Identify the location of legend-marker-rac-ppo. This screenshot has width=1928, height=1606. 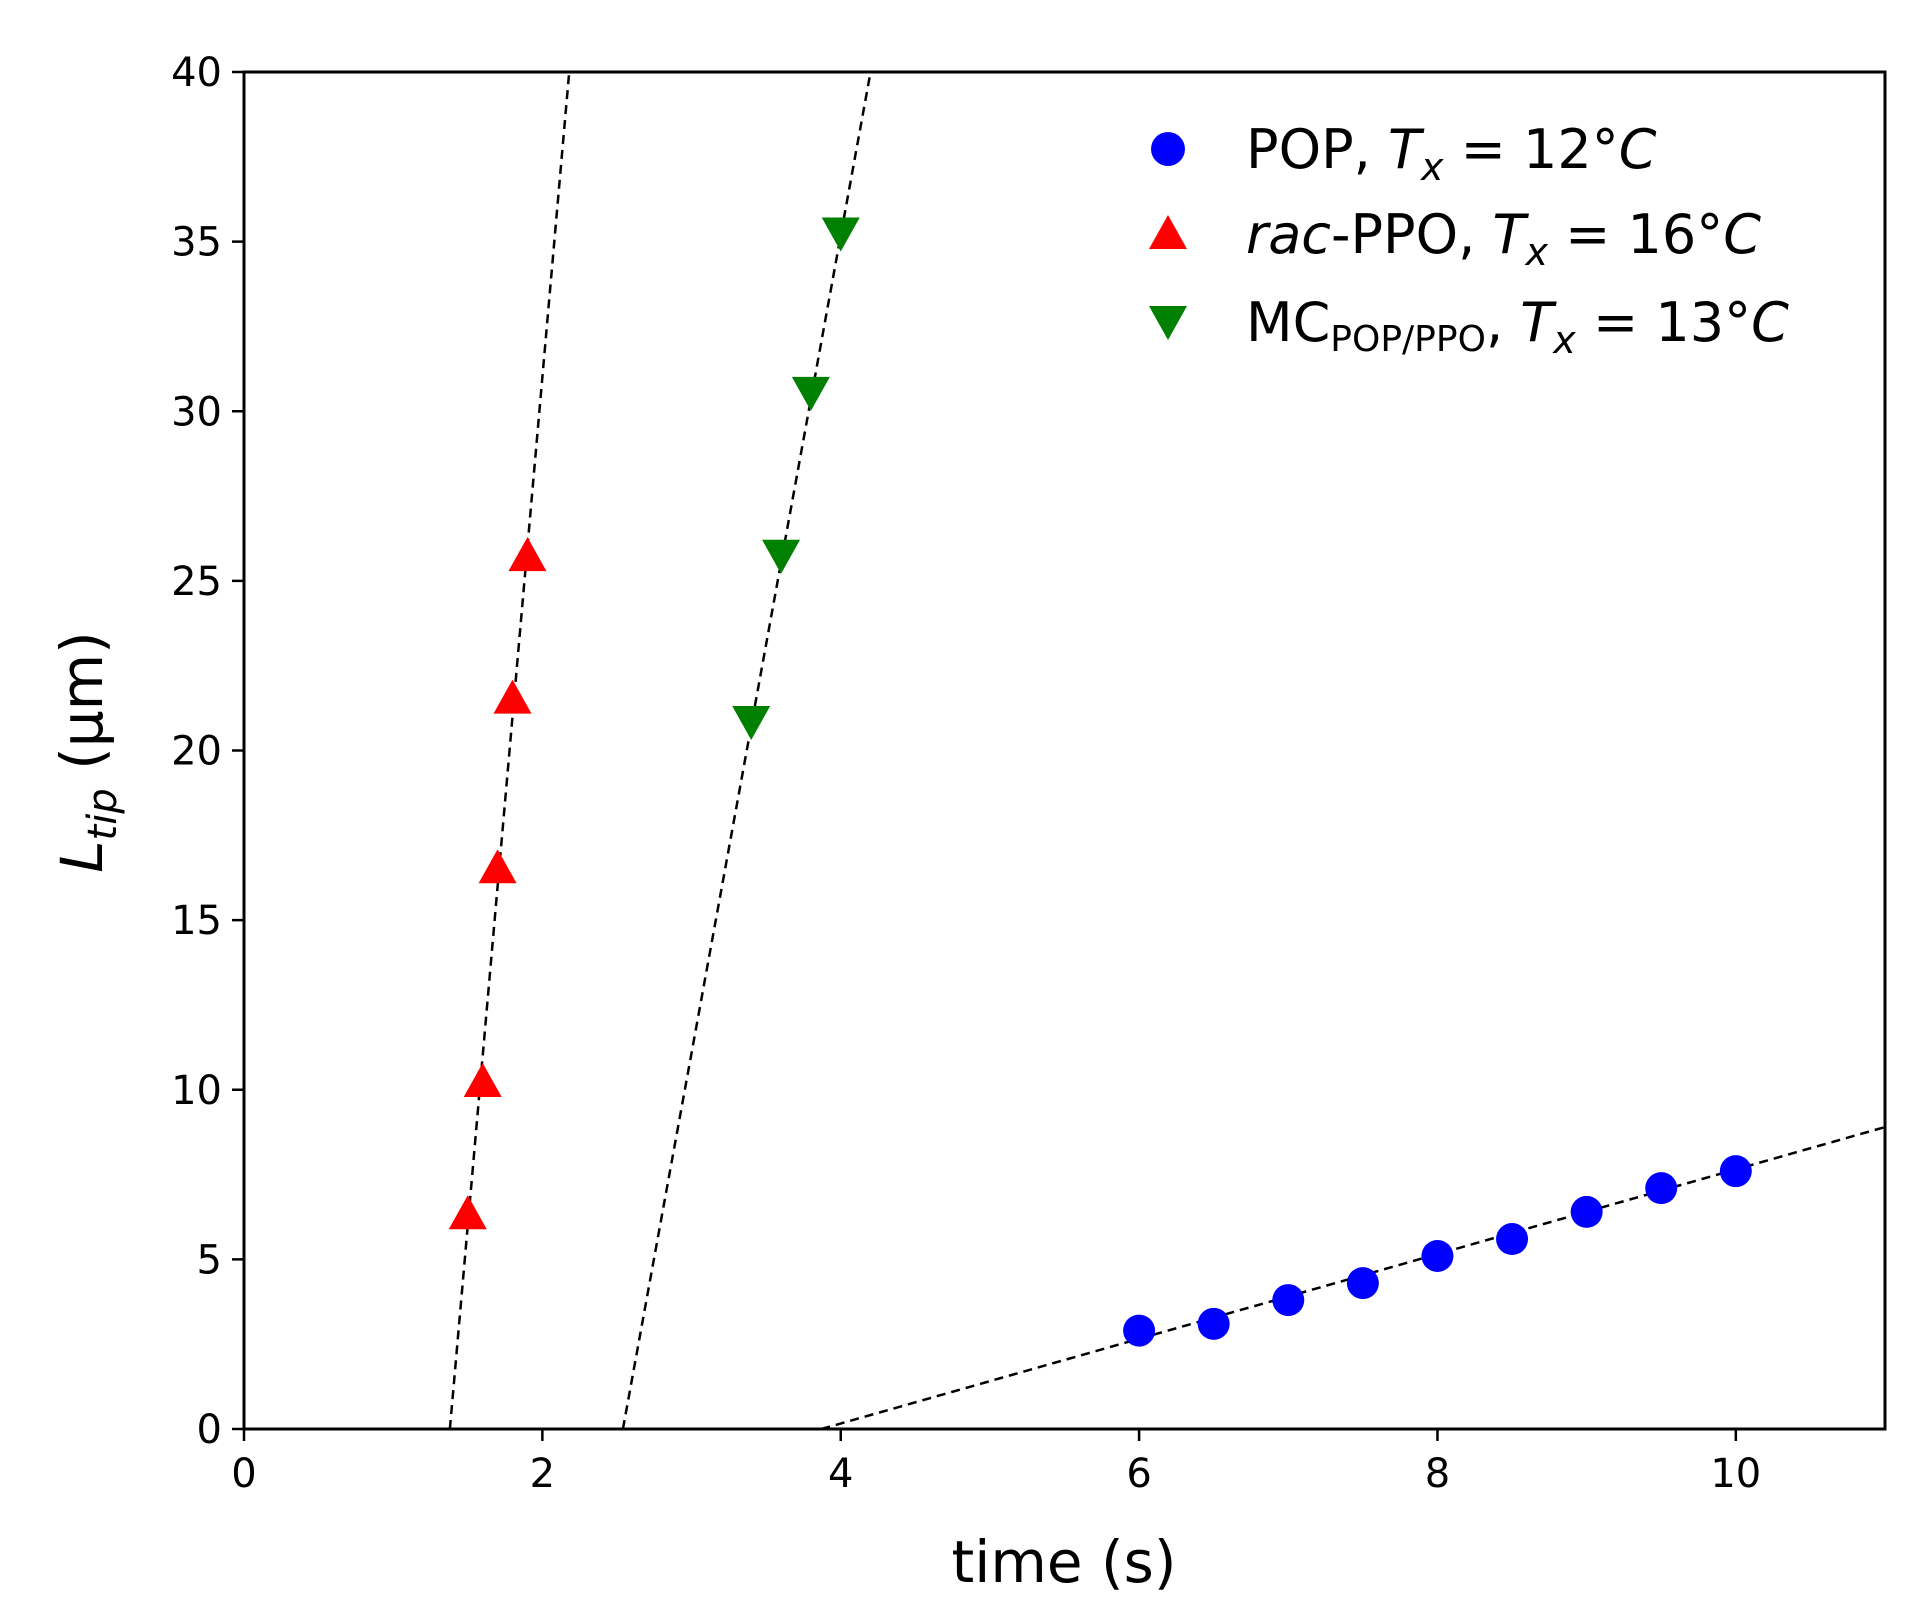
(1168, 232).